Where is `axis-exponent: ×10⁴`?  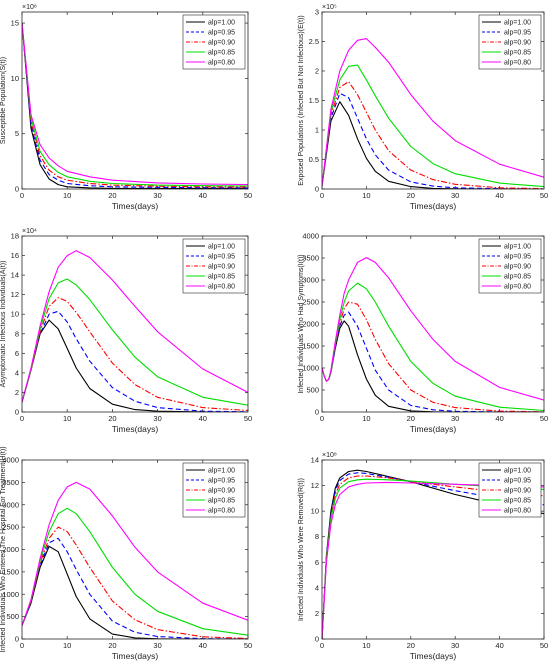
axis-exponent: ×10⁴ is located at coordinates (29, 231).